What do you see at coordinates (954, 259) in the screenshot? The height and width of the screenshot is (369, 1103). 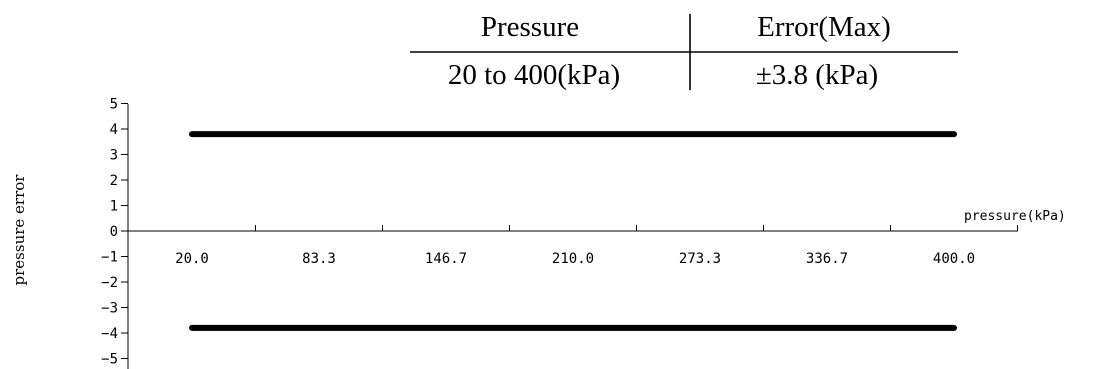 I see `x-tick-label: 400.0` at bounding box center [954, 259].